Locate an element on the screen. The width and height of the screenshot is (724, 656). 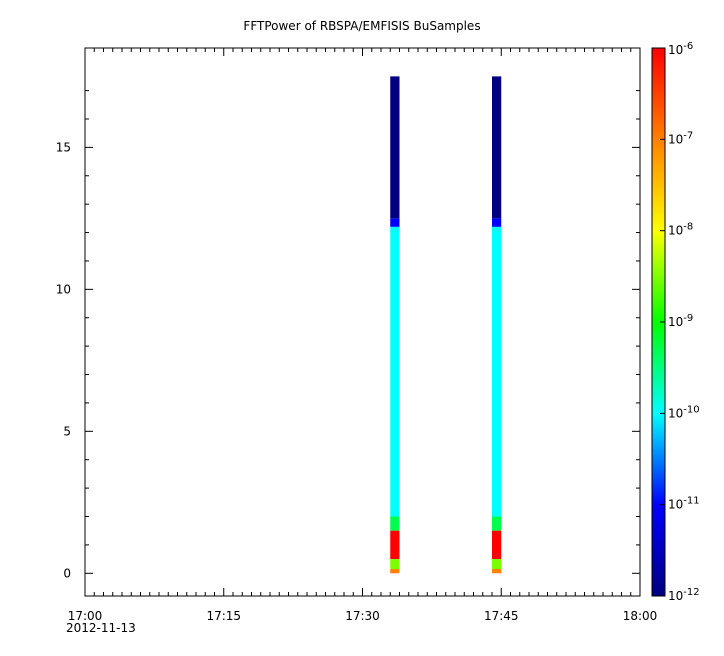
x-tick-label: 18:00 is located at coordinates (640, 616).